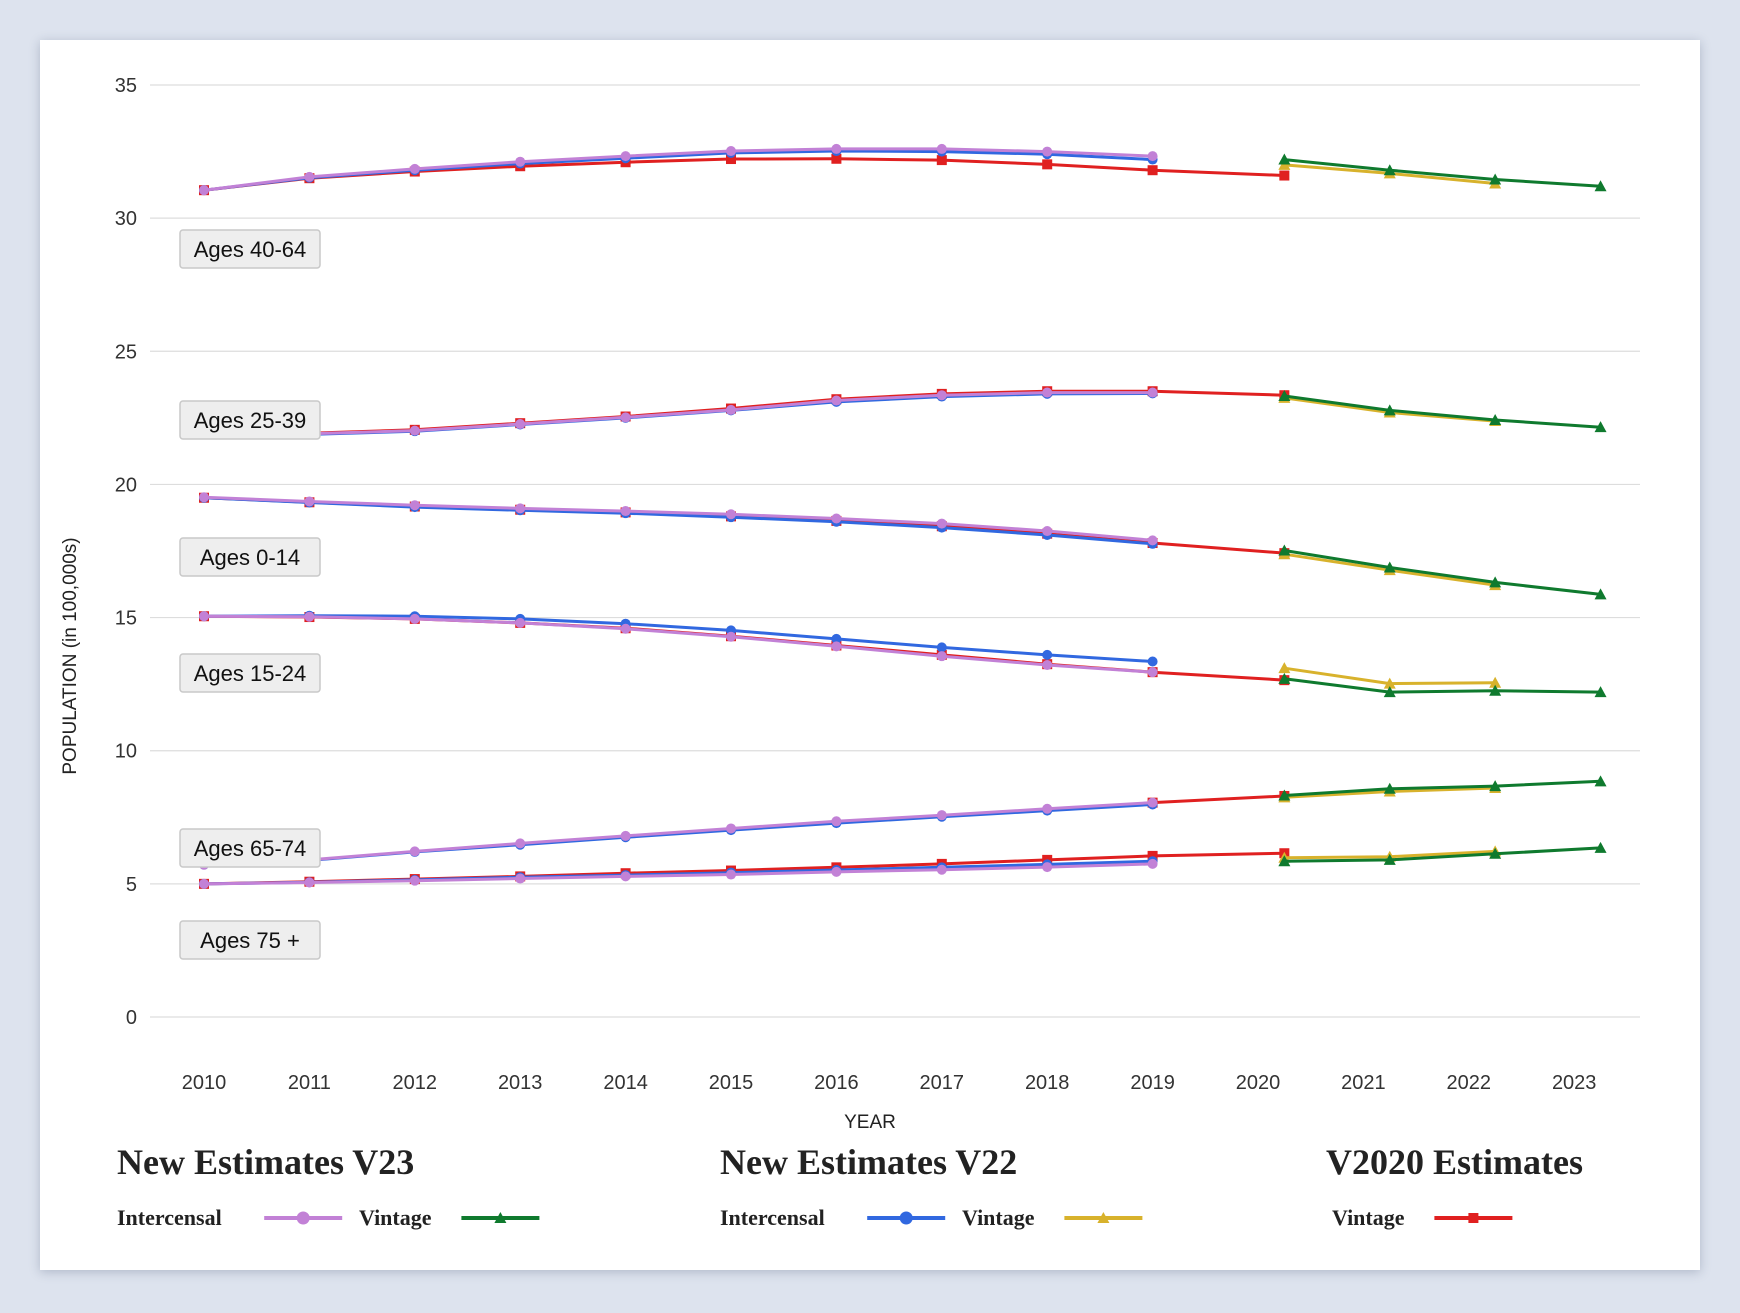 This screenshot has width=1740, height=1313. Describe the element at coordinates (126, 352) in the screenshot. I see `y-tick-label: 25` at that location.